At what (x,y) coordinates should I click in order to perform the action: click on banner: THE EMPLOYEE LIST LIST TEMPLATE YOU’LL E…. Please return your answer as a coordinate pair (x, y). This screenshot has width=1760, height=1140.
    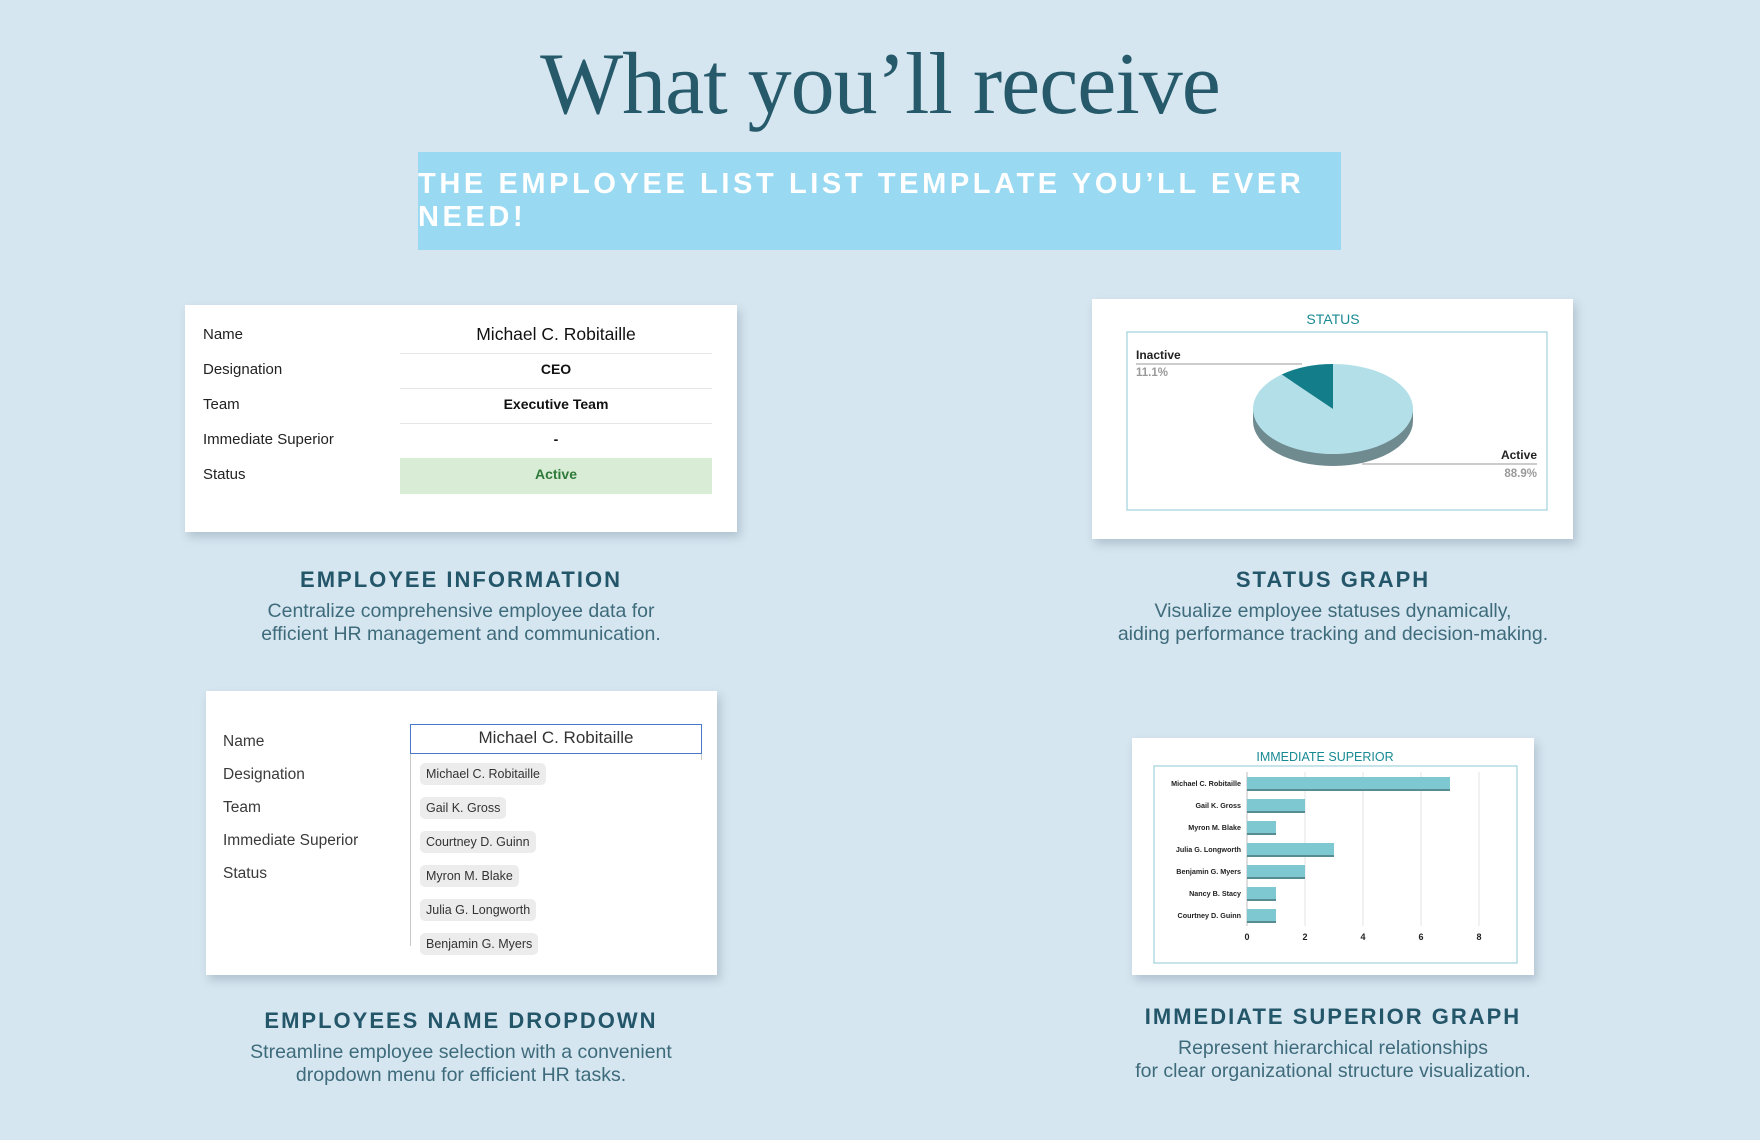
    Looking at the image, I should click on (879, 201).